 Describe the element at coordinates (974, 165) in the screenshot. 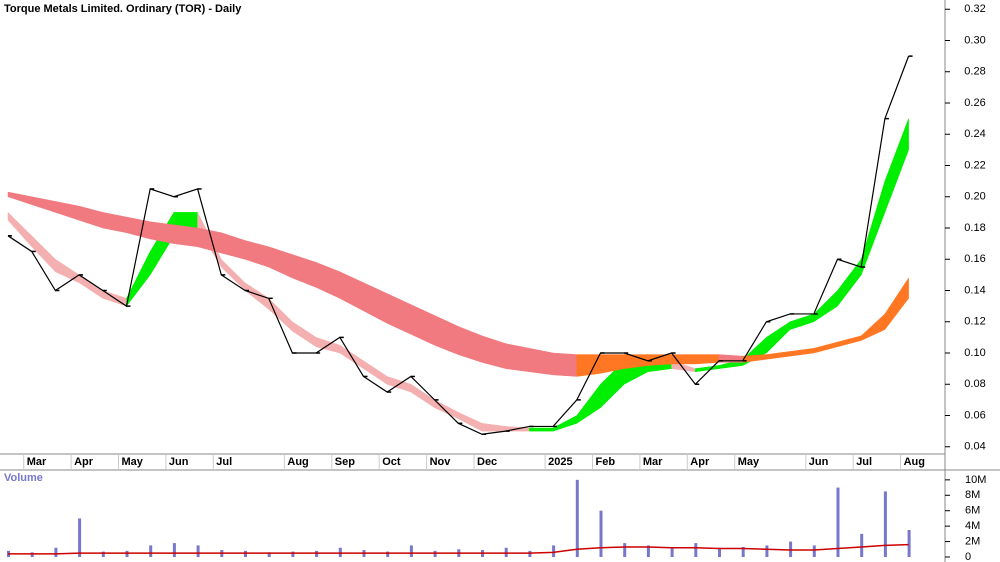

I see `y-tick-label: 0.22` at that location.